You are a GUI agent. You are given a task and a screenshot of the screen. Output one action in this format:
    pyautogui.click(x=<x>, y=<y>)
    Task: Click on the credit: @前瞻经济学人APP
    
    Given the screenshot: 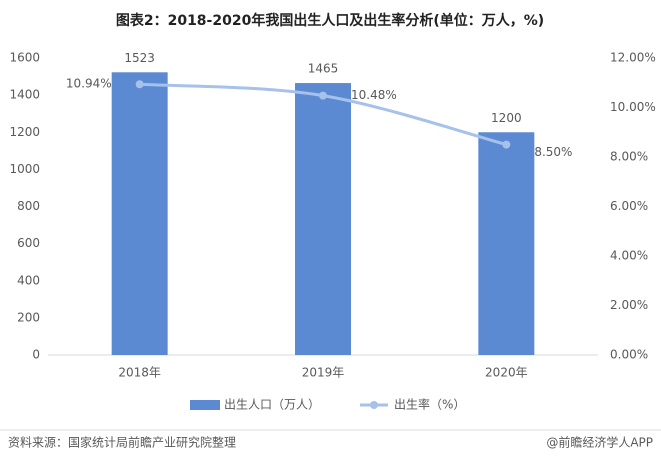 What is the action you would take?
    pyautogui.click(x=599, y=442)
    